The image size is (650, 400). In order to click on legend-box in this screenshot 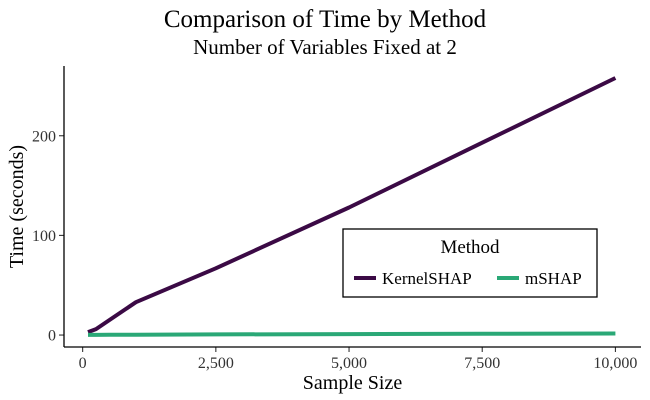, I will do `click(470, 263)`.